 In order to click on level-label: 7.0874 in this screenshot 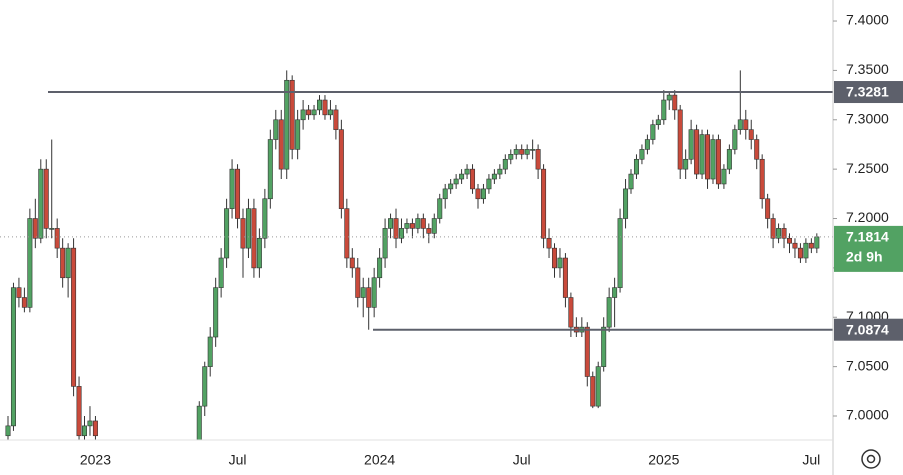, I will do `click(867, 329)`.